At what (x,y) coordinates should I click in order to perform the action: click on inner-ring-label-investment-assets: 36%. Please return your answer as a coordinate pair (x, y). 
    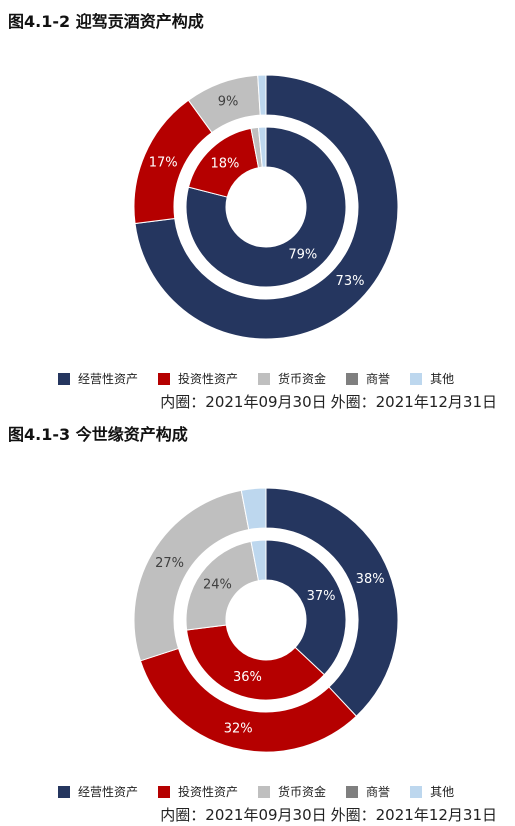
    Looking at the image, I should click on (247, 677).